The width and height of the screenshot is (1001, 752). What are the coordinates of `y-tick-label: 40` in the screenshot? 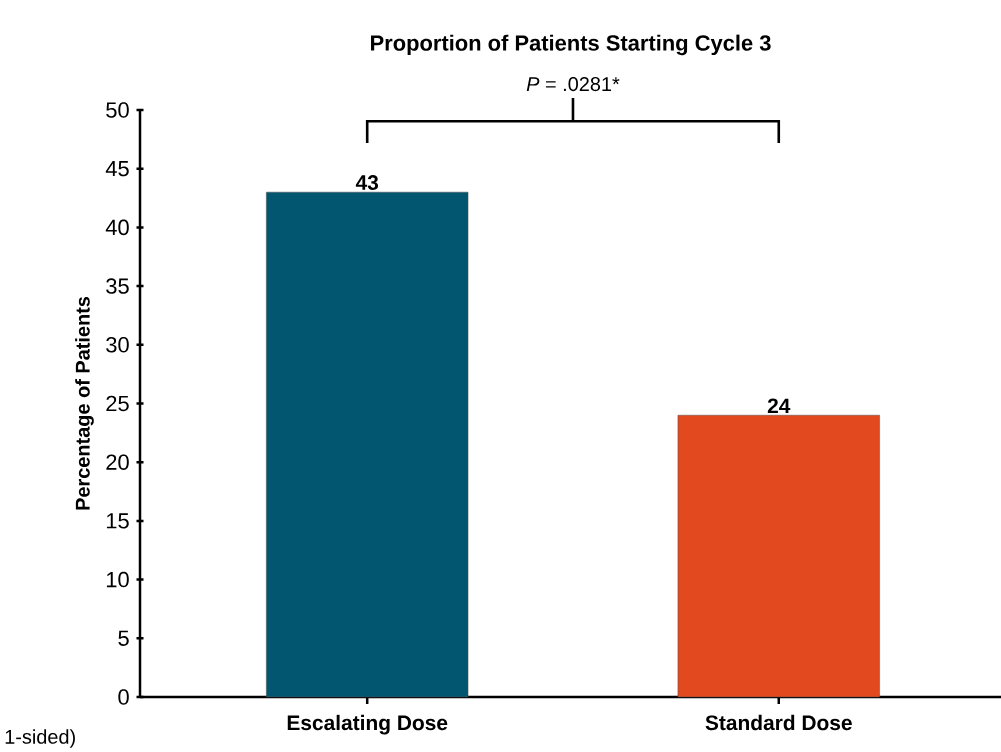 It's located at (117, 227).